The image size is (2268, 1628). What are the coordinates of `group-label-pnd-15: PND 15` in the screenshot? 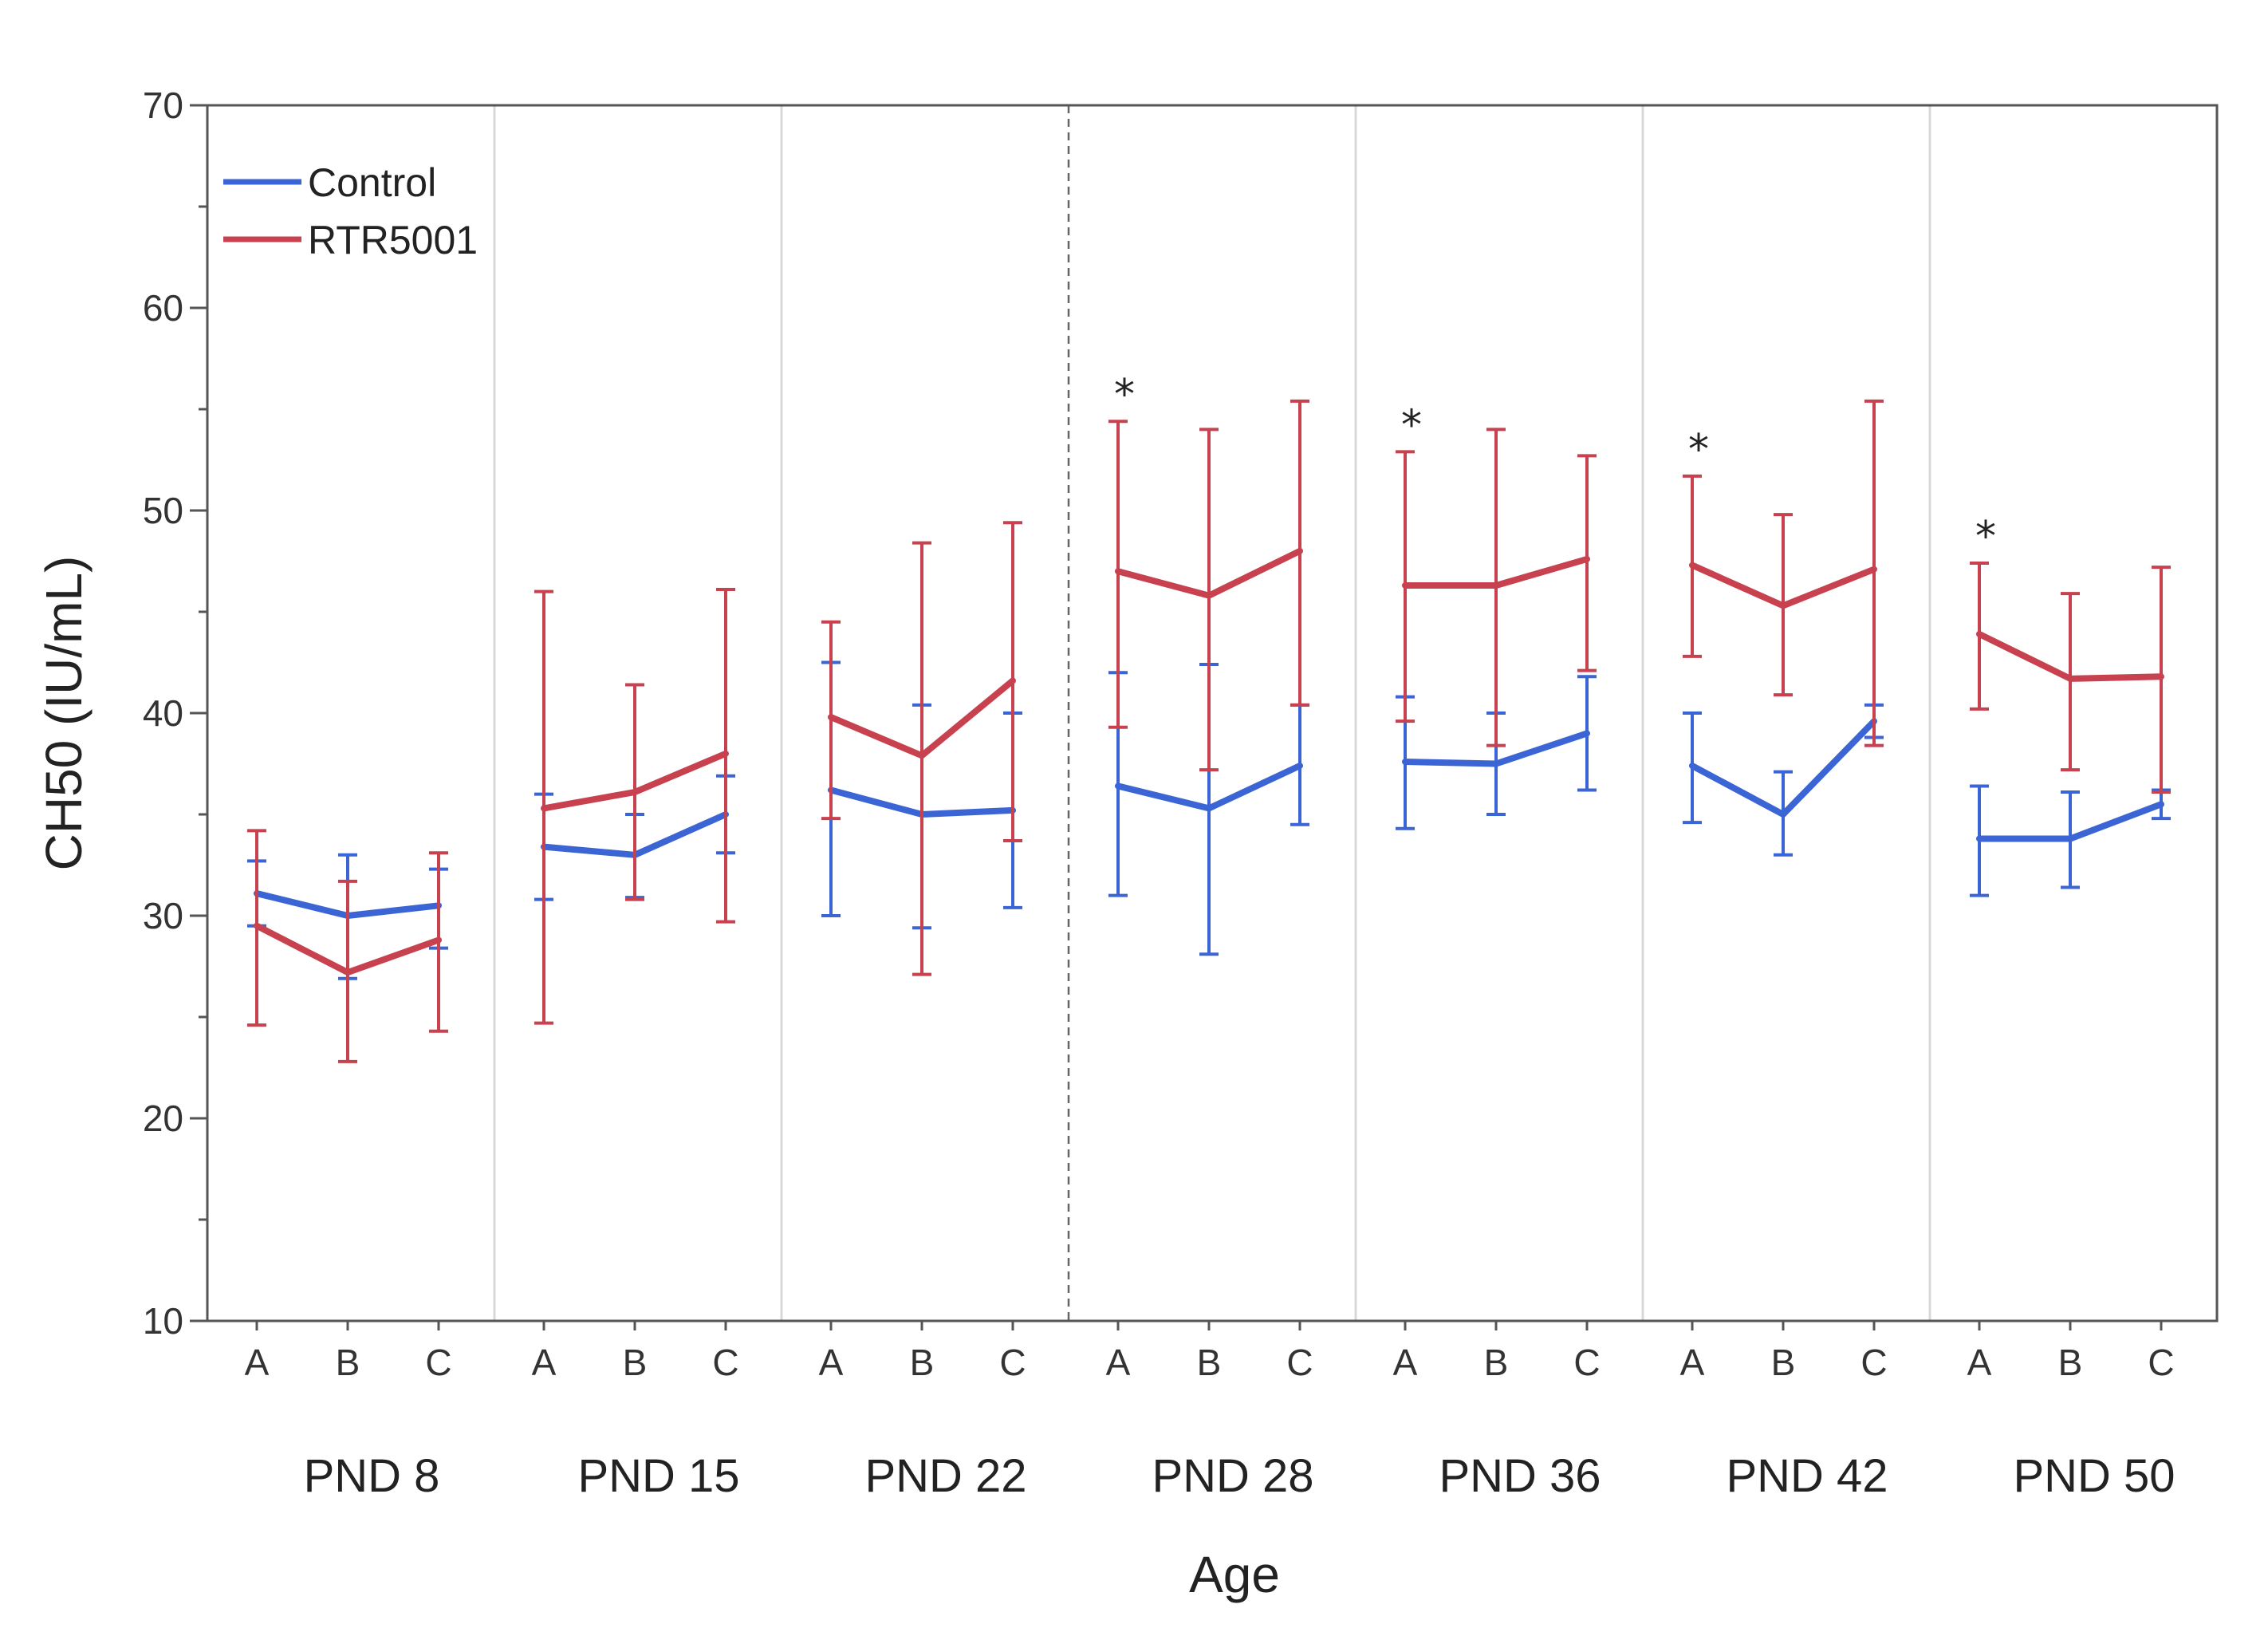 It's located at (658, 1476).